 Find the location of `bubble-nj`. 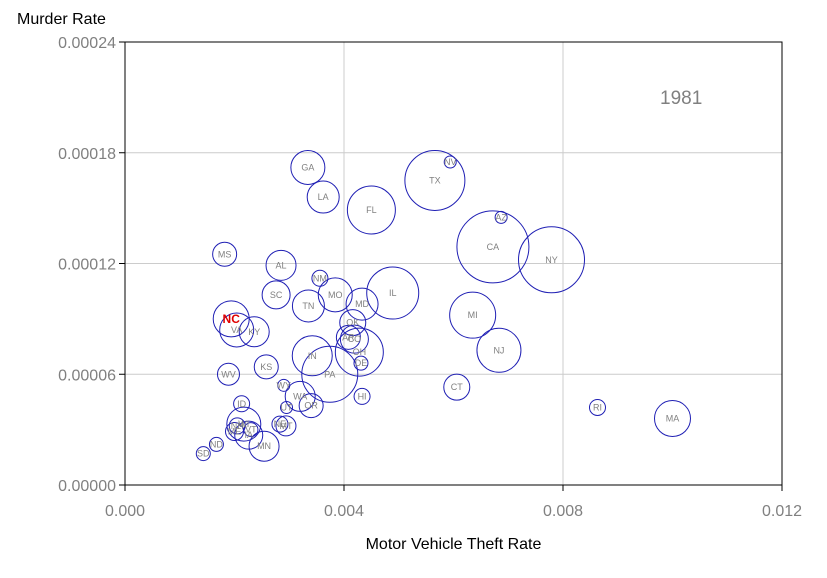

bubble-nj is located at coordinates (499, 350).